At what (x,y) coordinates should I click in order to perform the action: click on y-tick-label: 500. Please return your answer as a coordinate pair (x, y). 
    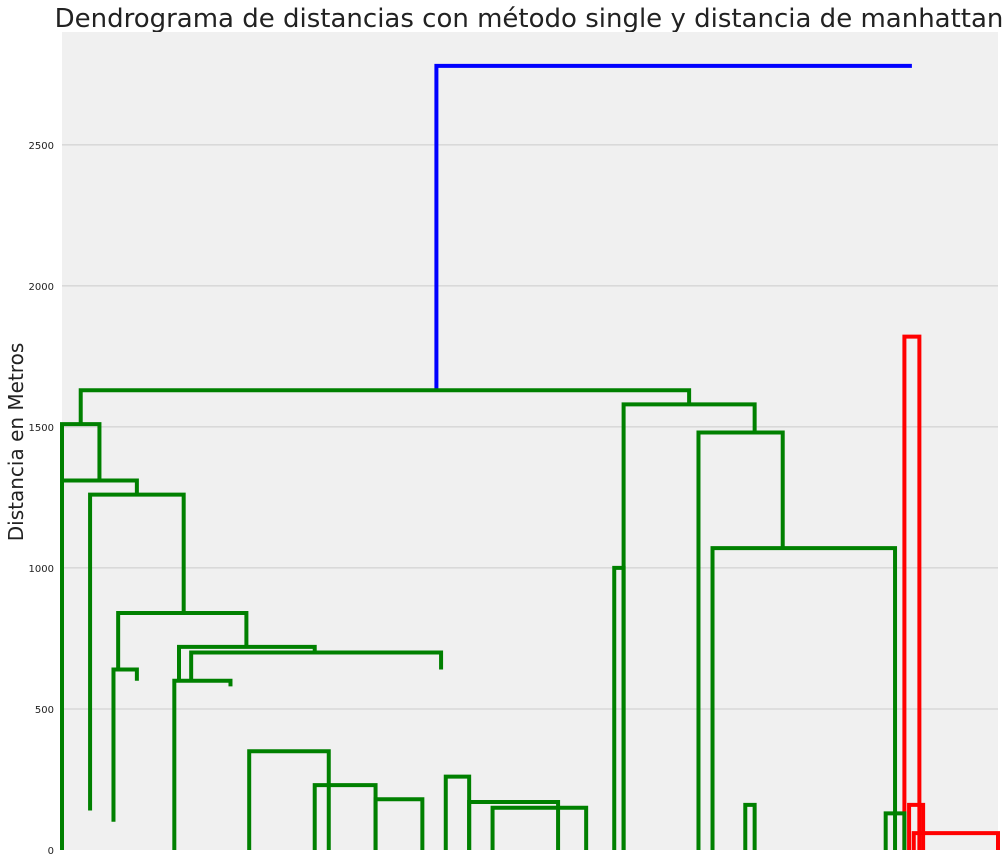
    Looking at the image, I should click on (44, 710).